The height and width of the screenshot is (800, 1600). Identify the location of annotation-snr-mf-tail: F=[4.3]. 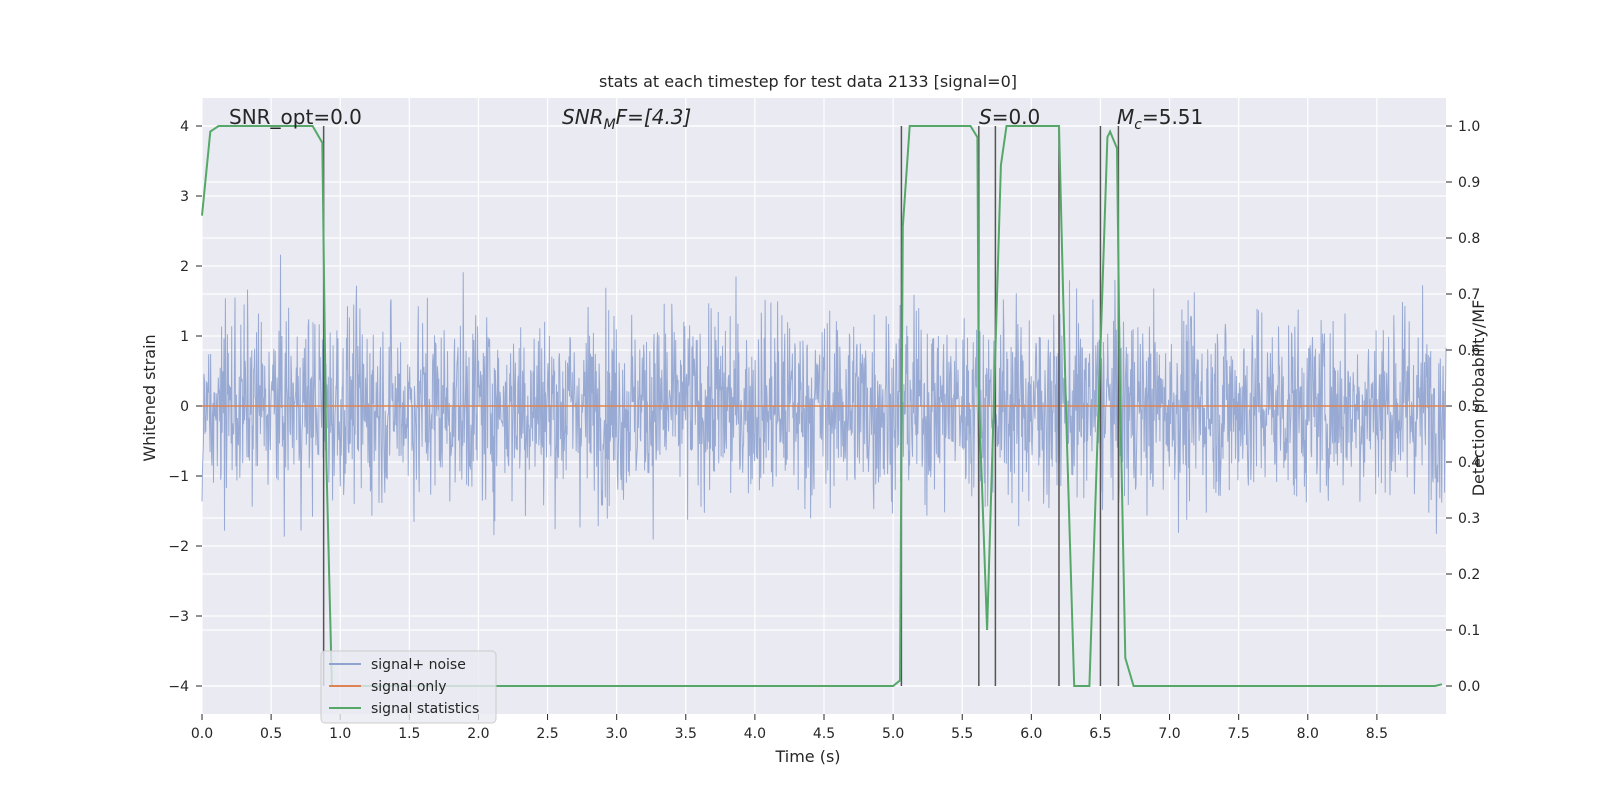
(654, 117).